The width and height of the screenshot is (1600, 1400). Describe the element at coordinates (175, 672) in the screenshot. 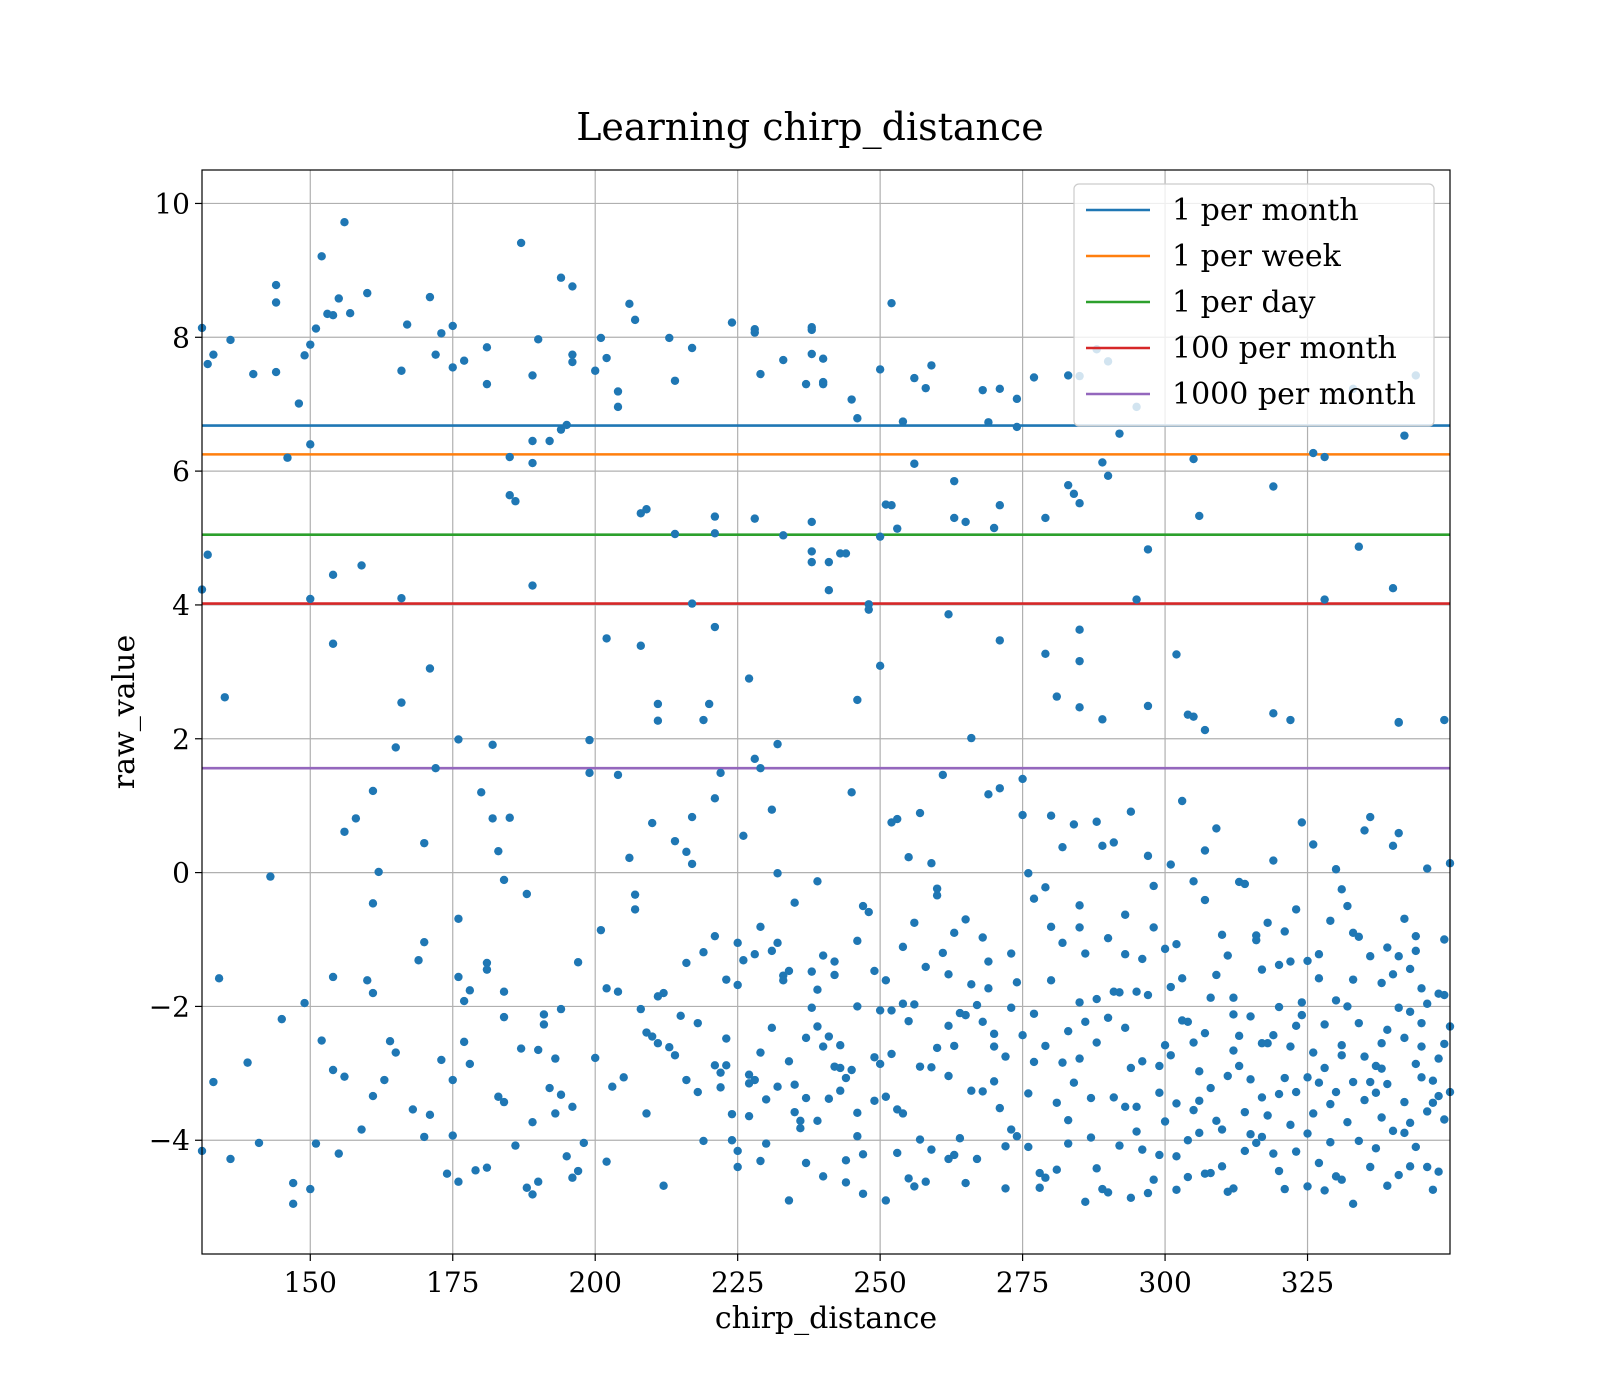

I see `y-axis-ticks: −4 −2 0 2 4 6 8 10` at that location.